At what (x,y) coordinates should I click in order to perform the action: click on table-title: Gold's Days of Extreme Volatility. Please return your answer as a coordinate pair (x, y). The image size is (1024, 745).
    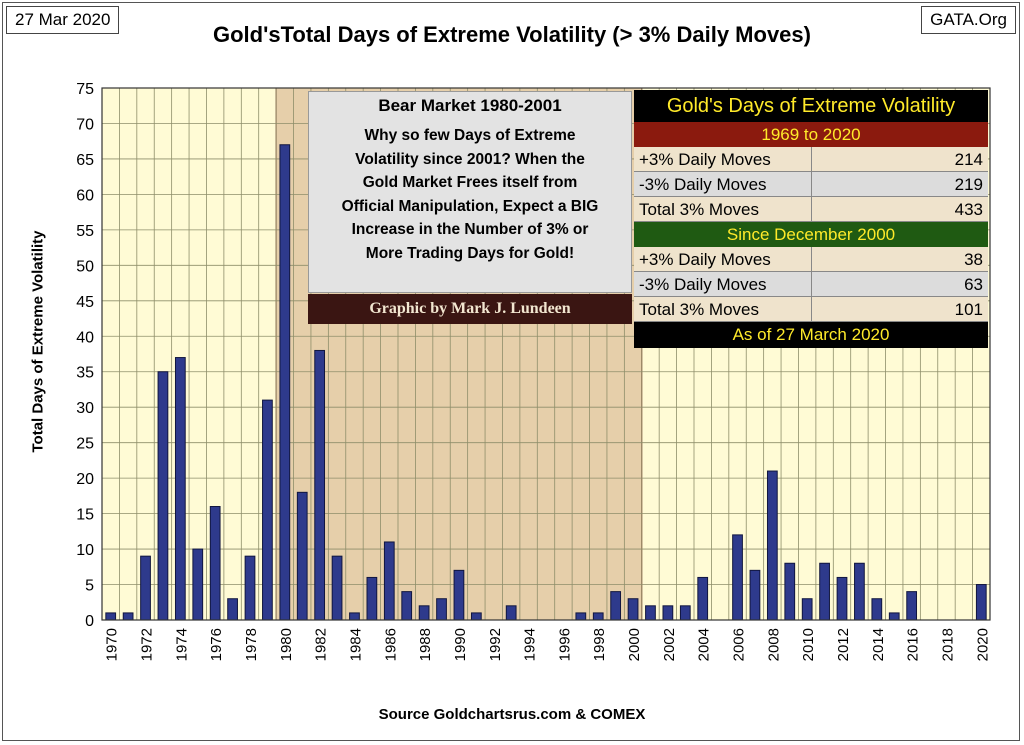
    Looking at the image, I should click on (811, 106).